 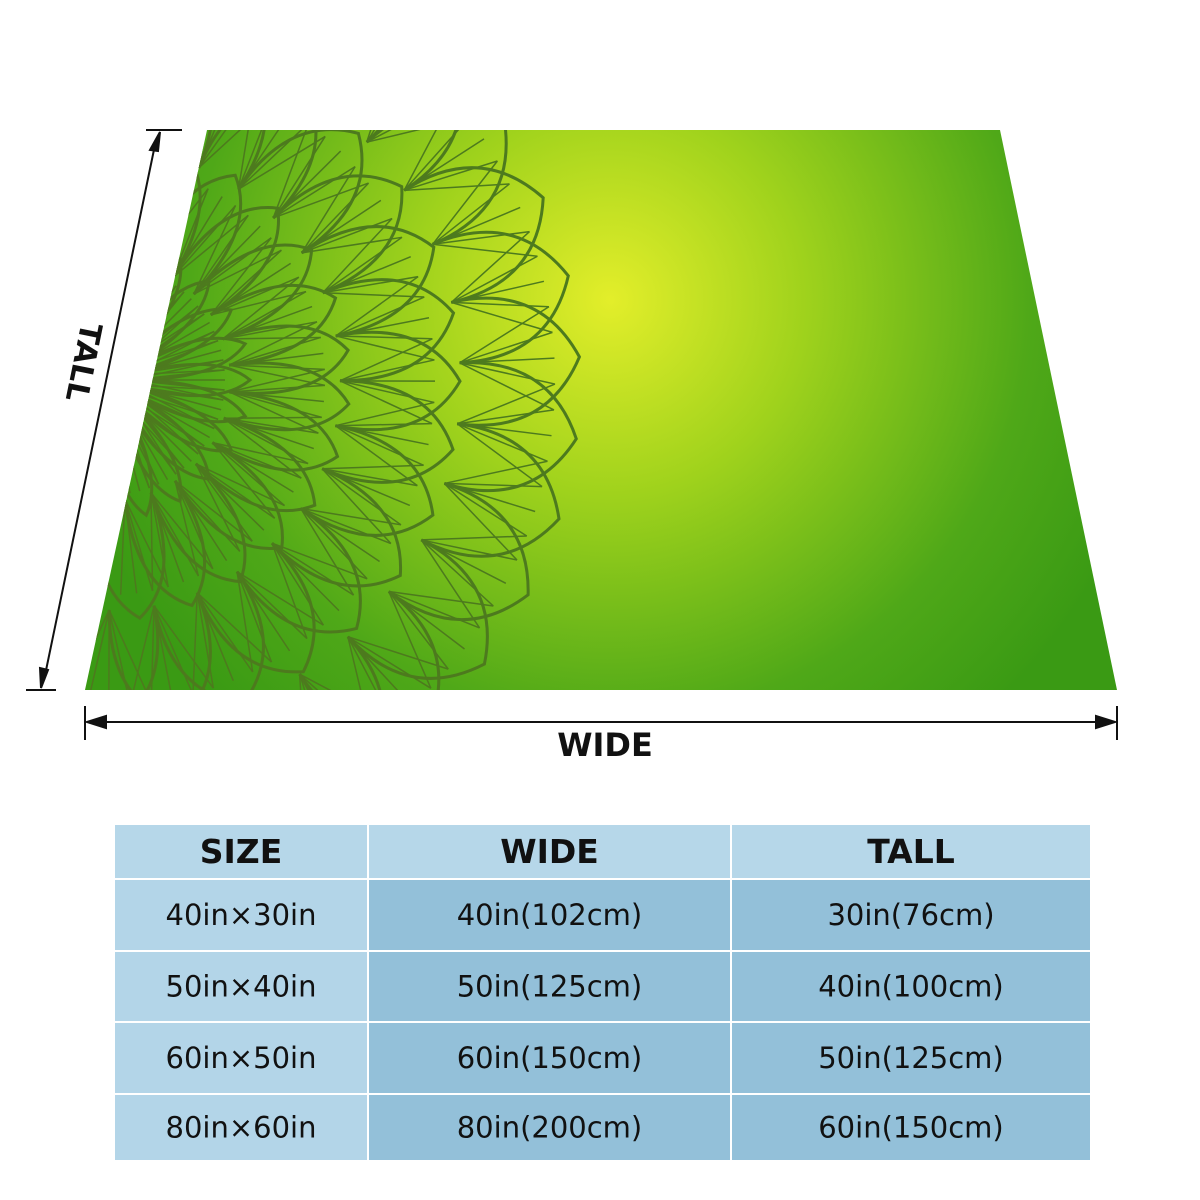 I want to click on wide-label: WIDE, so click(x=605, y=745).